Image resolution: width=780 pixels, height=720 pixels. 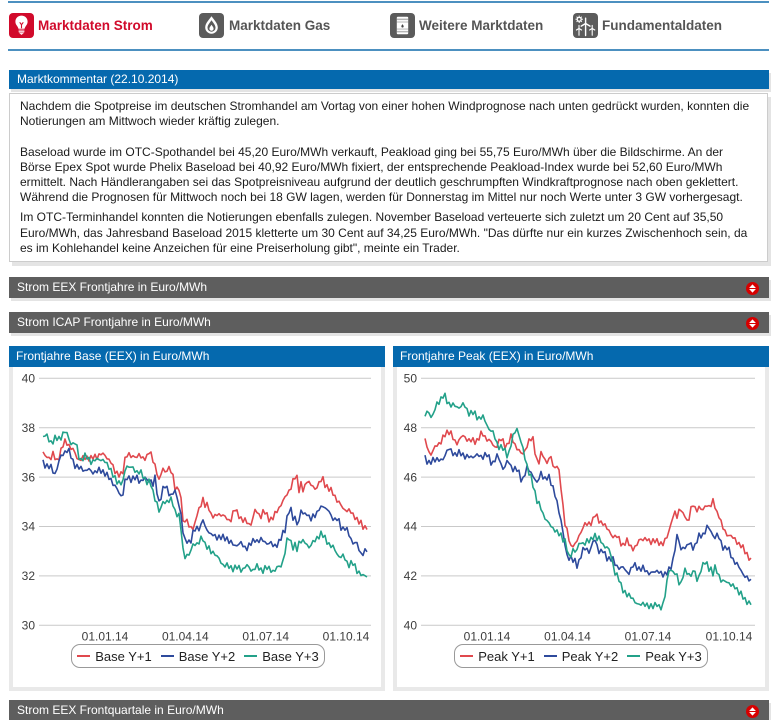 I want to click on svg-text: 42, so click(x=411, y=576).